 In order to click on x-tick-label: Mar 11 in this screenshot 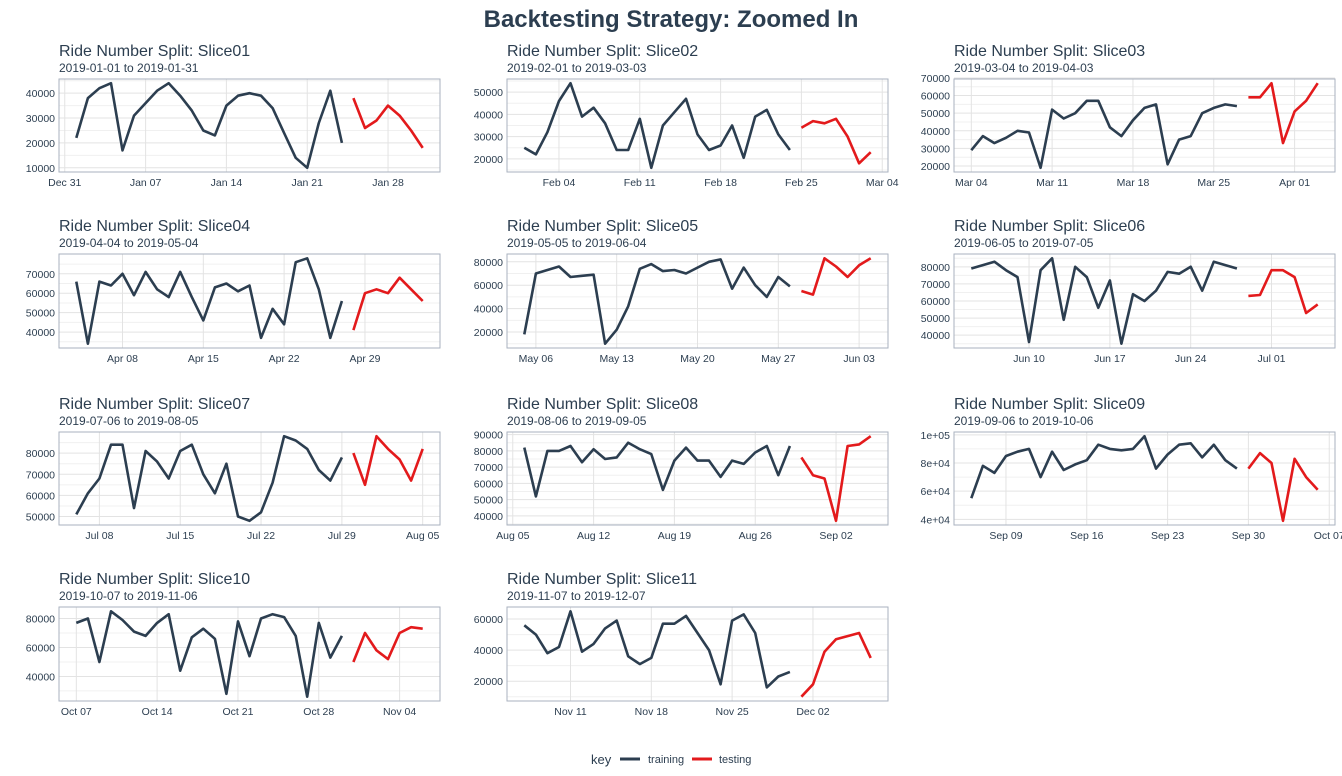, I will do `click(1052, 183)`.